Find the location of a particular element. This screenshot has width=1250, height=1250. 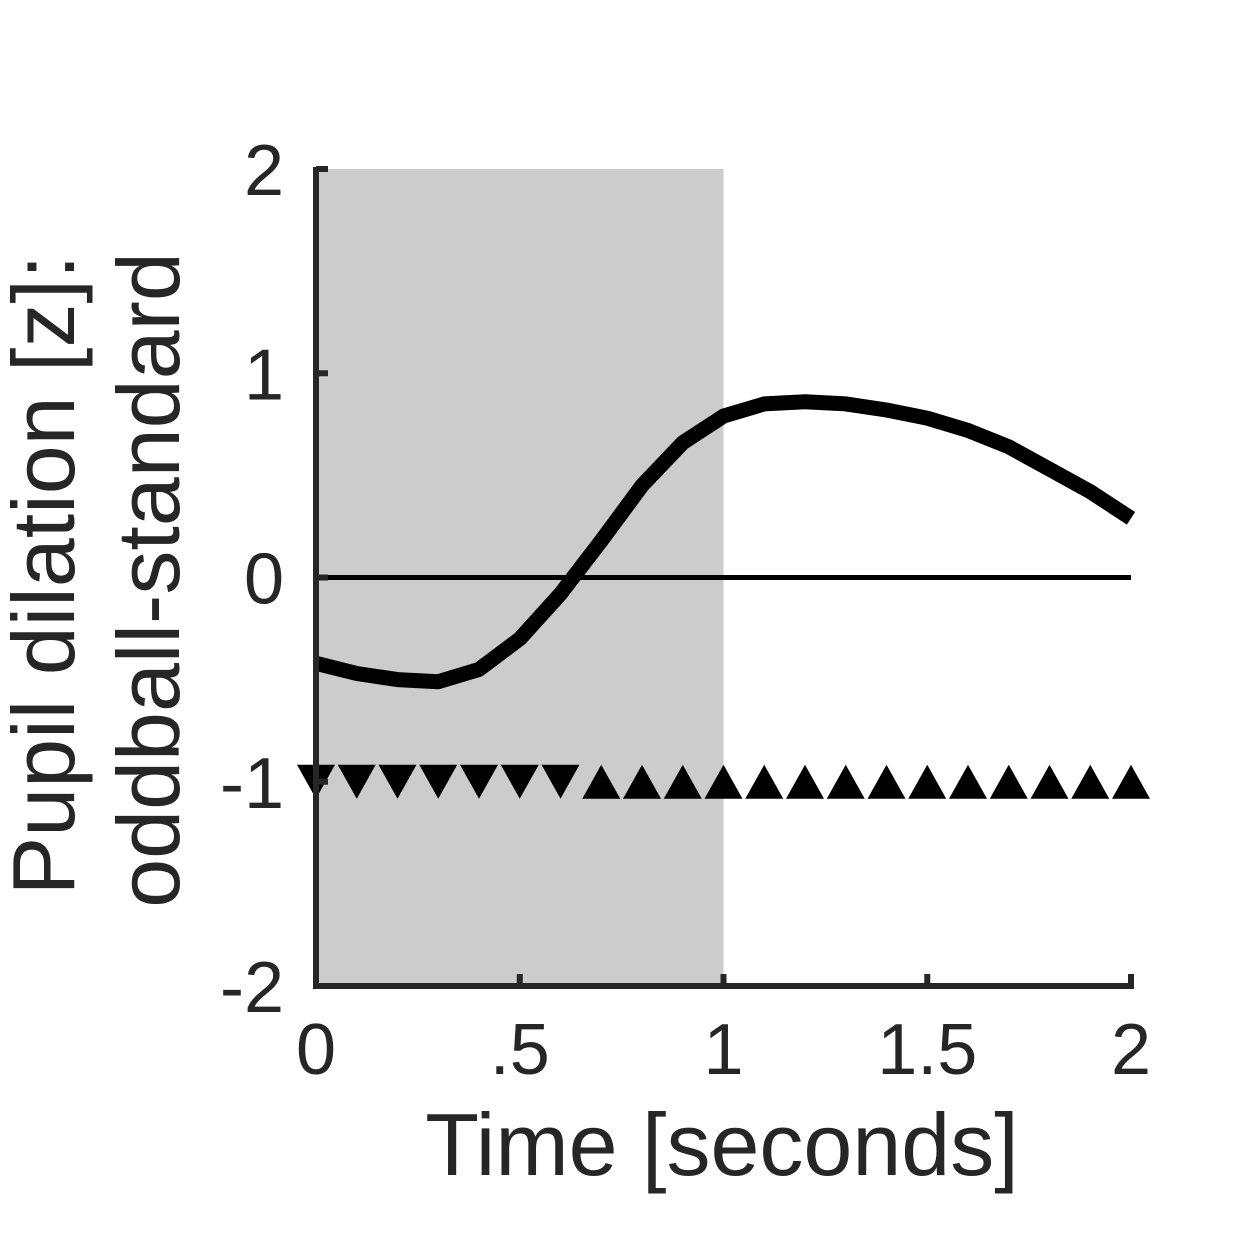

y-tick-label-2: 0 is located at coordinates (264, 580).